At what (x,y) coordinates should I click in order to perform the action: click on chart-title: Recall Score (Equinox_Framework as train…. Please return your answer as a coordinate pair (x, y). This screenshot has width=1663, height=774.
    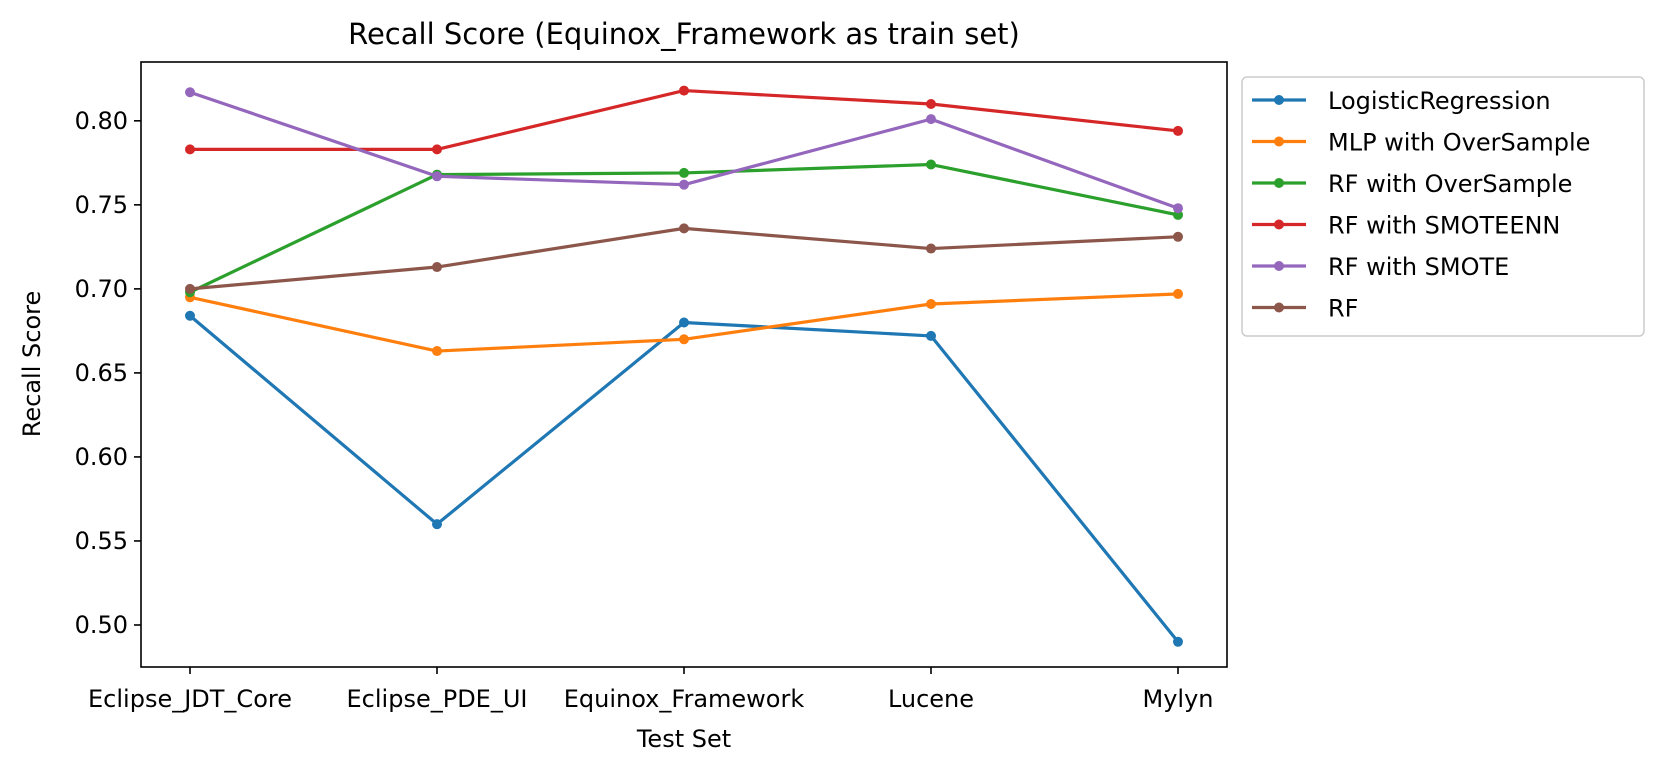
    Looking at the image, I should click on (684, 34).